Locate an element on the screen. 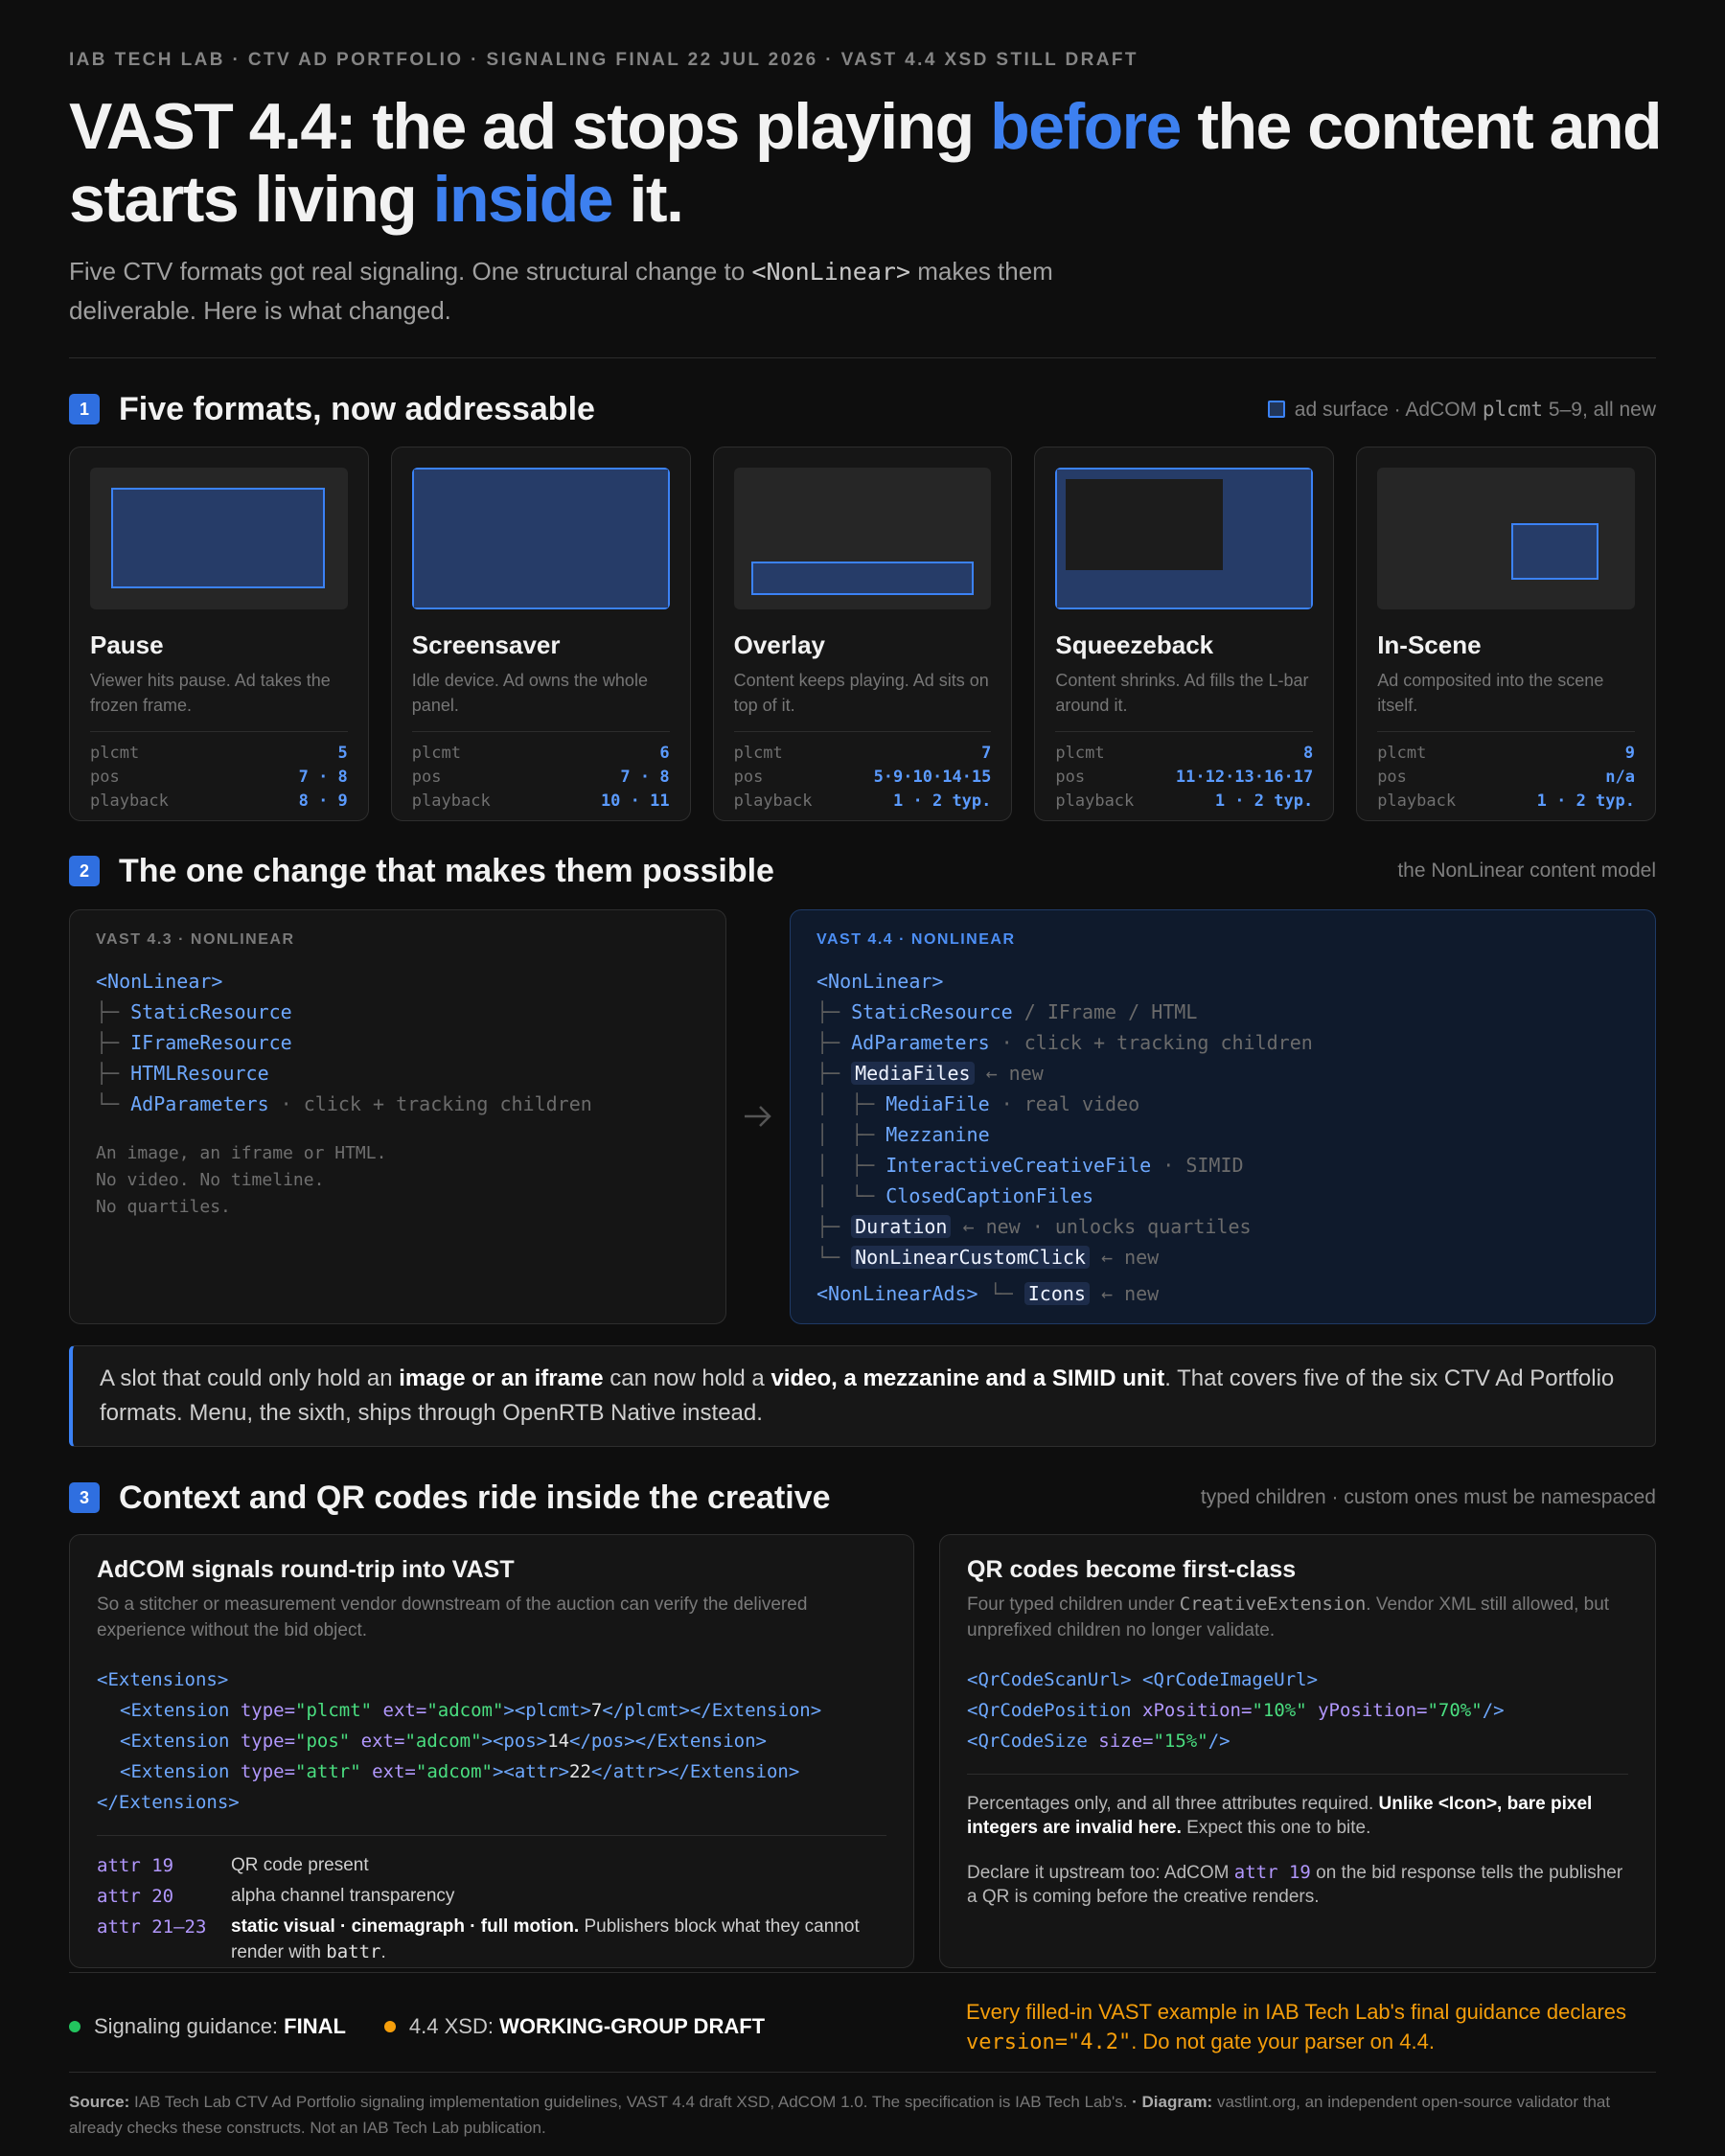 The height and width of the screenshot is (2156, 1725). attr-row: attr 19 QR code present is located at coordinates (491, 1865).